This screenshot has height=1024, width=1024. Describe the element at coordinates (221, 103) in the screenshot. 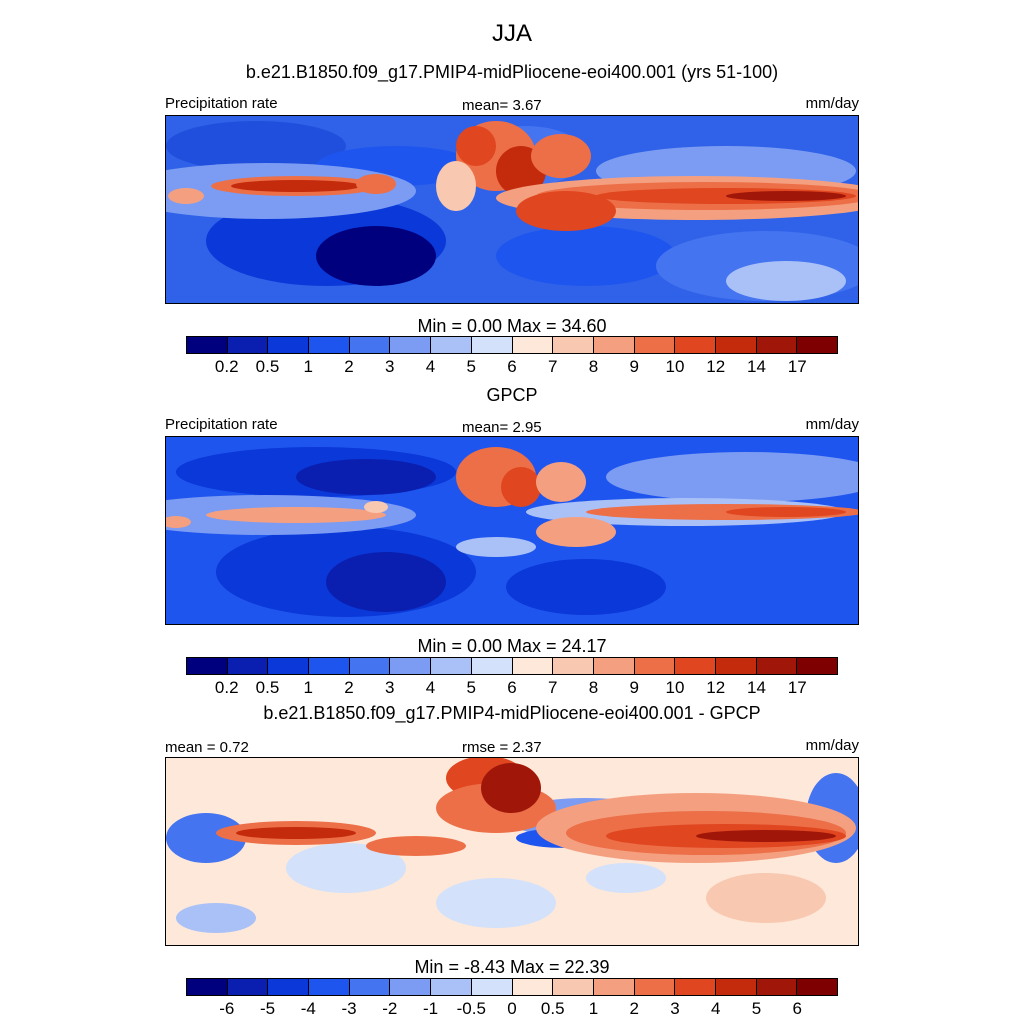

I see `panel1-variable-label: Precipitation rate` at that location.